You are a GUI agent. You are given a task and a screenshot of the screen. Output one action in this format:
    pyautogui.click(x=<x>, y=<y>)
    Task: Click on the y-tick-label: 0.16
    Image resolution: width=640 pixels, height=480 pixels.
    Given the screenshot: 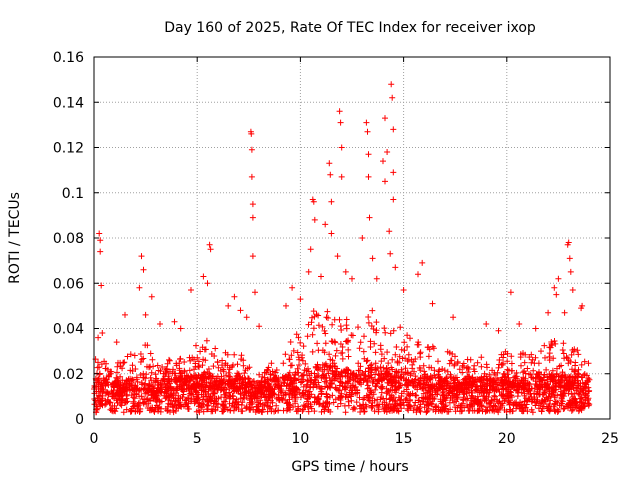 What is the action you would take?
    pyautogui.click(x=68, y=58)
    